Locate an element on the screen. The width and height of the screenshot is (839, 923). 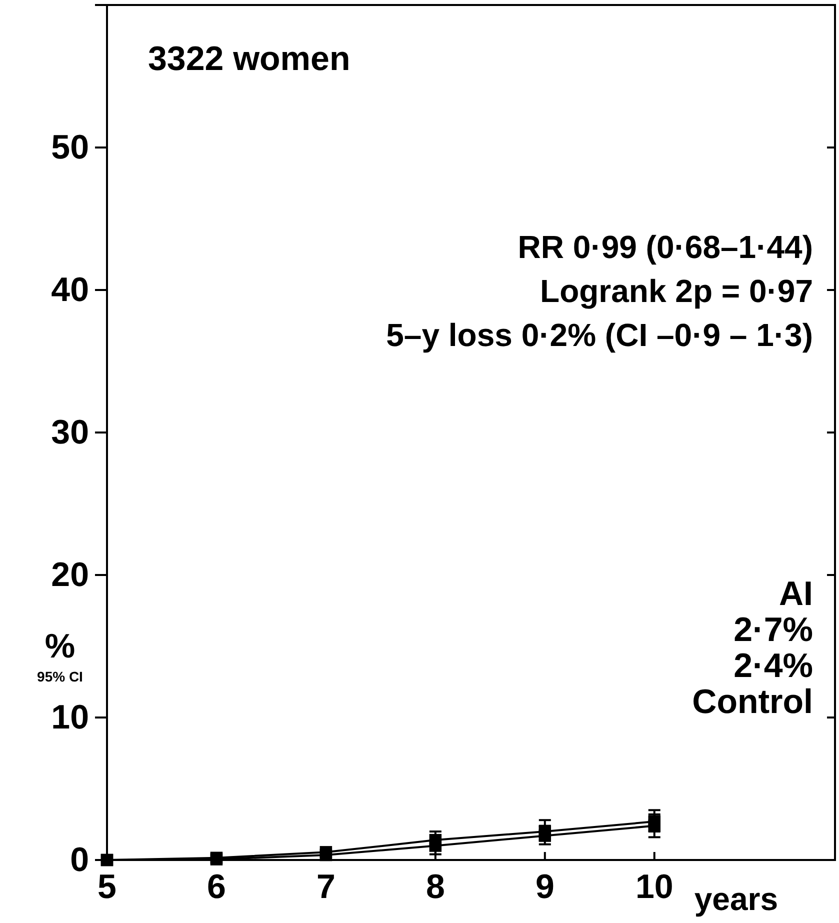
x-tick-label: 8 is located at coordinates (435, 887).